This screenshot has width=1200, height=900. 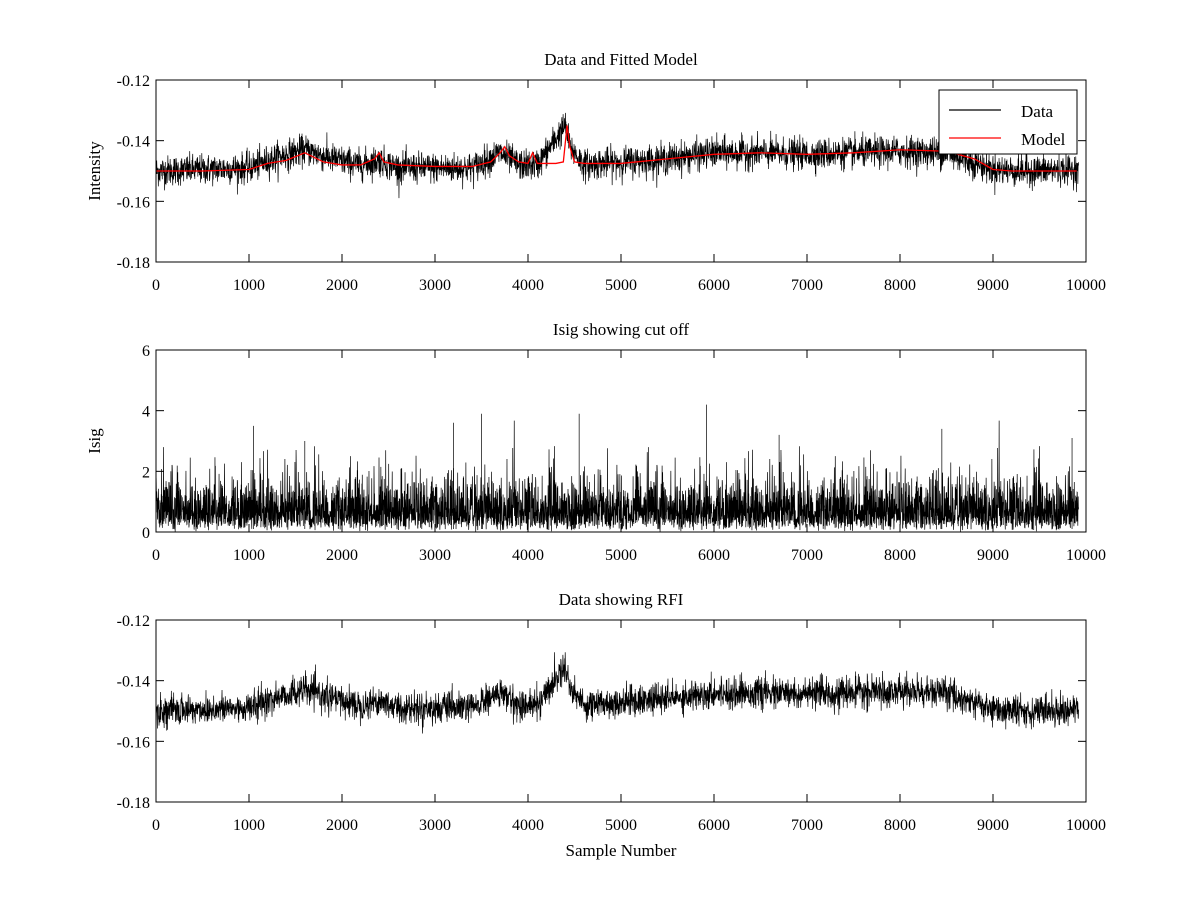 What do you see at coordinates (146, 472) in the screenshot?
I see `y-tick-label: 2` at bounding box center [146, 472].